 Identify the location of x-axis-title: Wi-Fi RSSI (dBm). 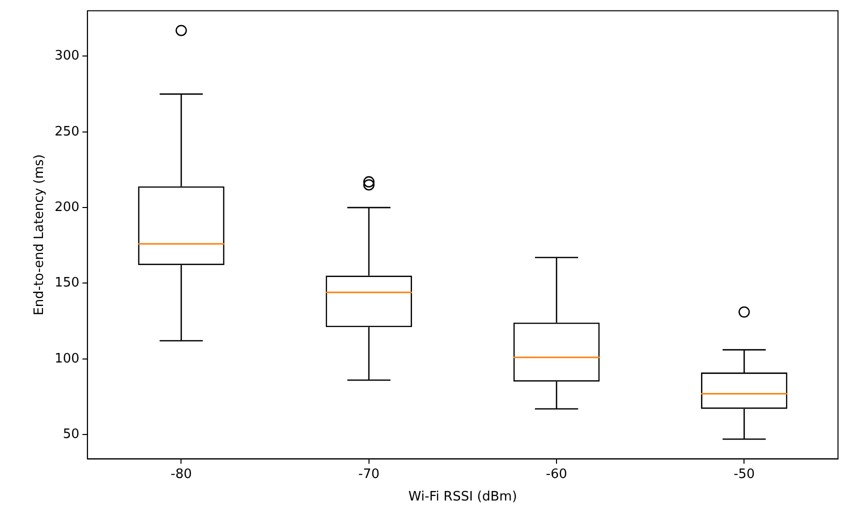
(463, 497).